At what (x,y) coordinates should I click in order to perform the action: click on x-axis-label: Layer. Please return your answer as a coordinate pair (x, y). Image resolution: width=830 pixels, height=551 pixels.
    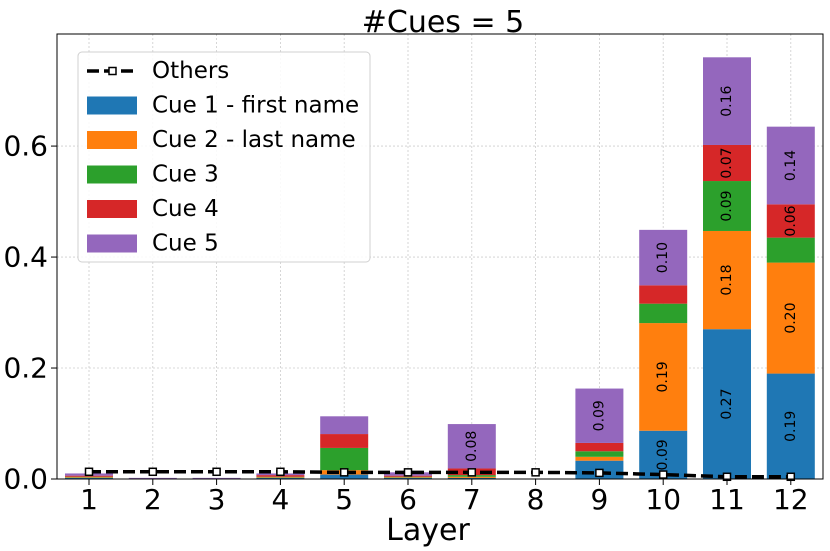
    Looking at the image, I should click on (428, 530).